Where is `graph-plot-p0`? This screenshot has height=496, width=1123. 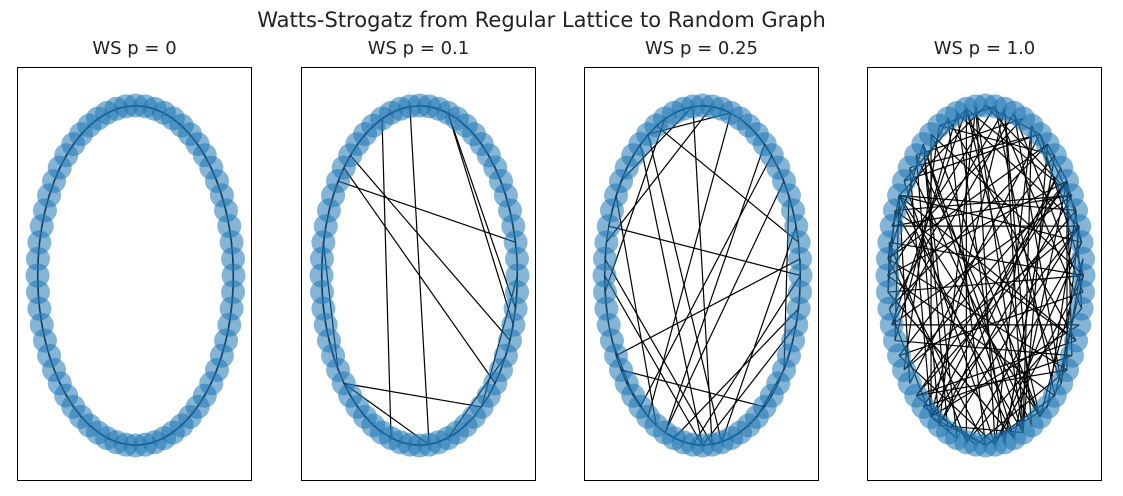 graph-plot-p0 is located at coordinates (135, 275).